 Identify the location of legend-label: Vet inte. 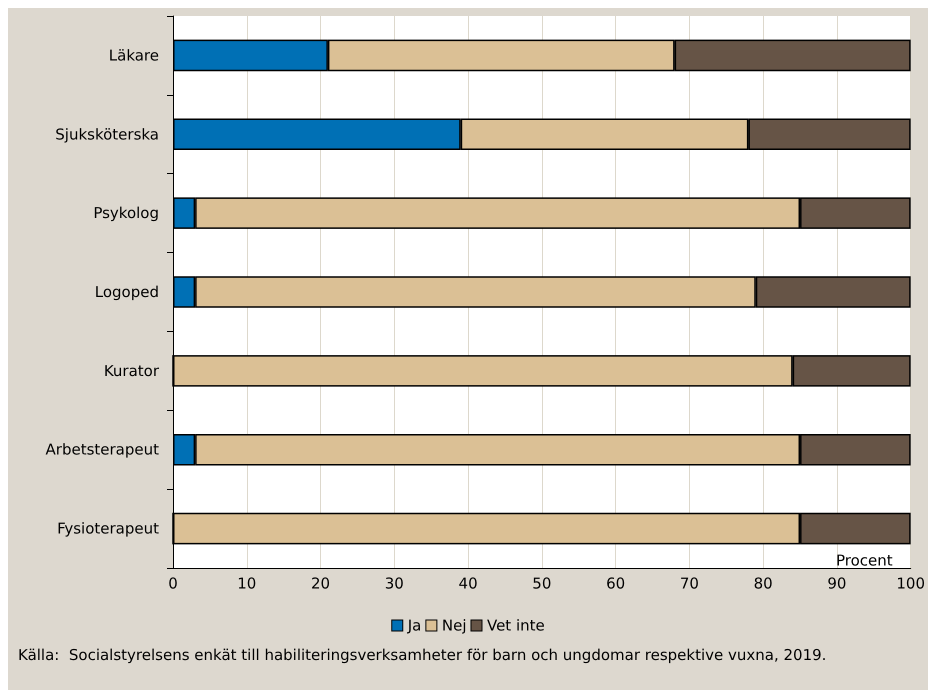
(515, 625).